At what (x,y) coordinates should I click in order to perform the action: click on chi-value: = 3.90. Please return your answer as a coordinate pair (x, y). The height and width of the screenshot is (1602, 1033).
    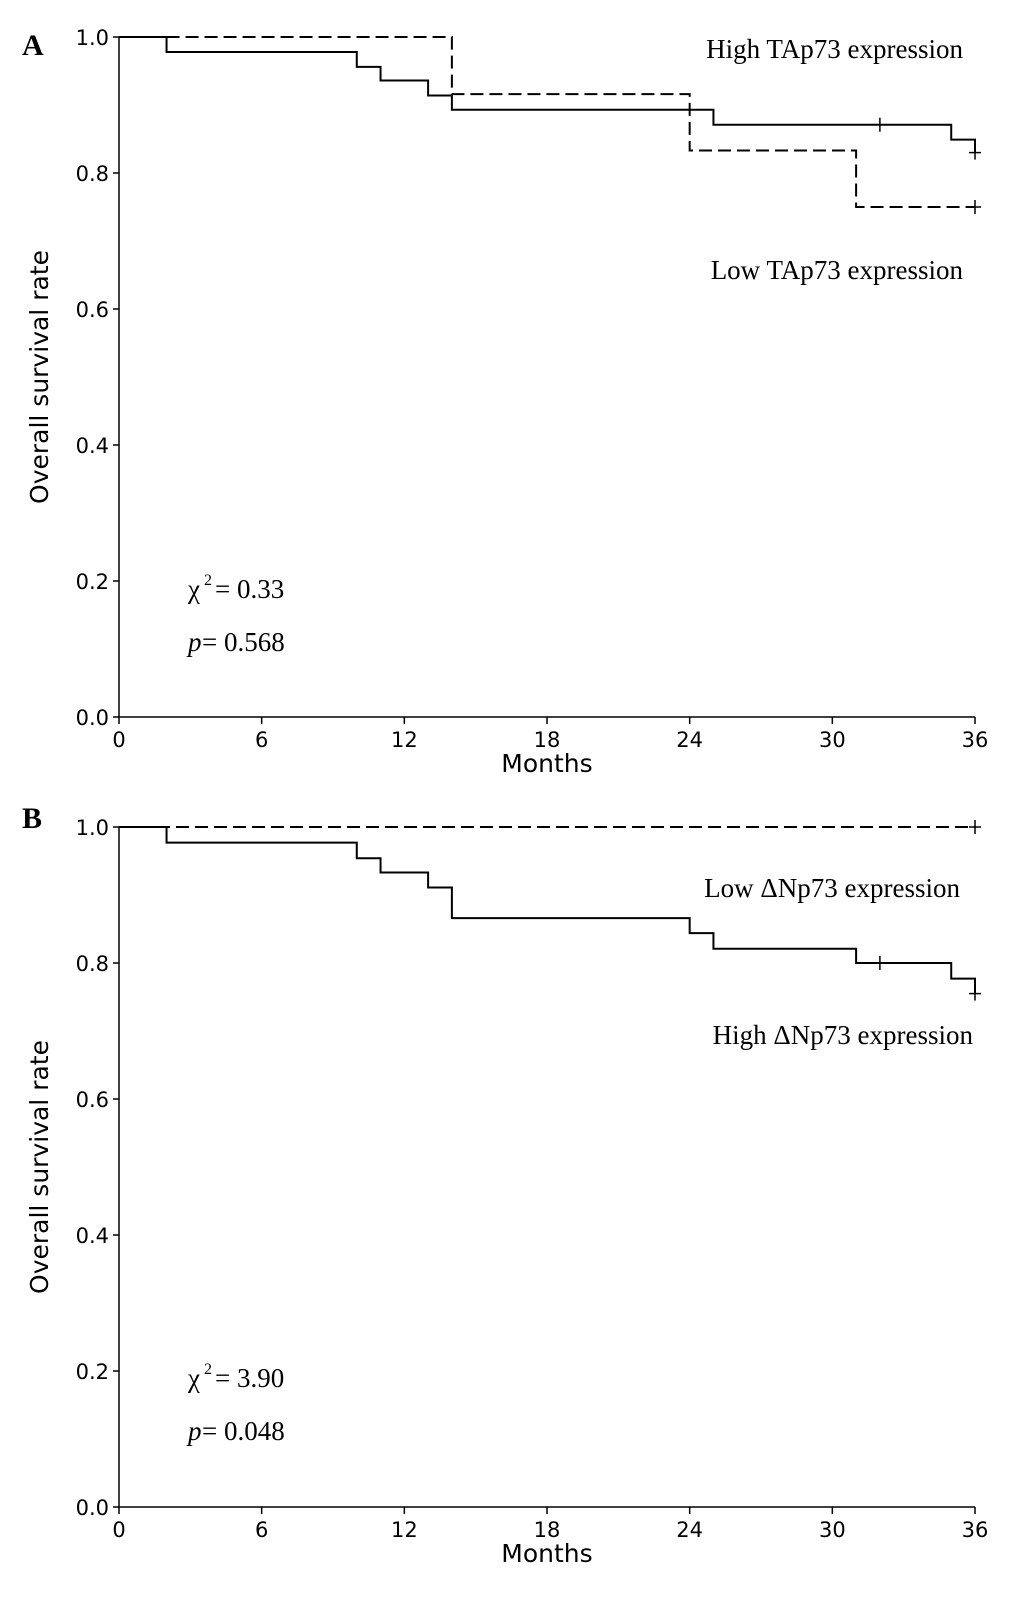
    Looking at the image, I should click on (249, 1378).